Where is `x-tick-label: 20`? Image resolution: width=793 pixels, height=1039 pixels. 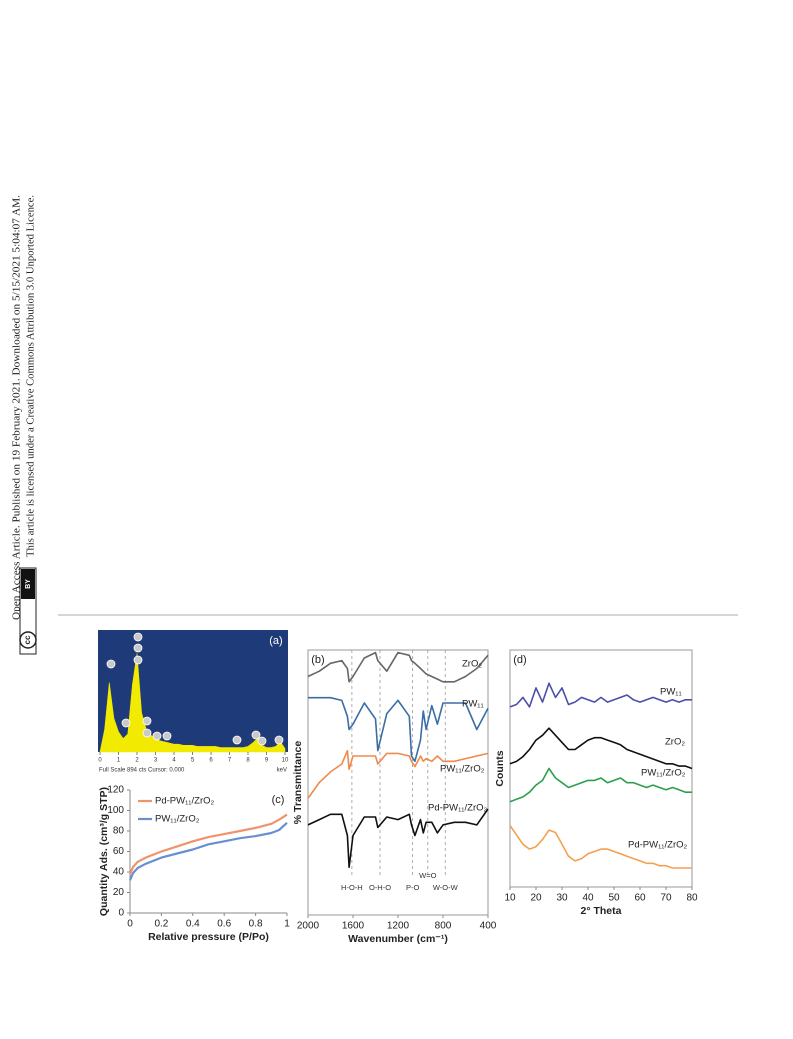 x-tick-label: 20 is located at coordinates (536, 898).